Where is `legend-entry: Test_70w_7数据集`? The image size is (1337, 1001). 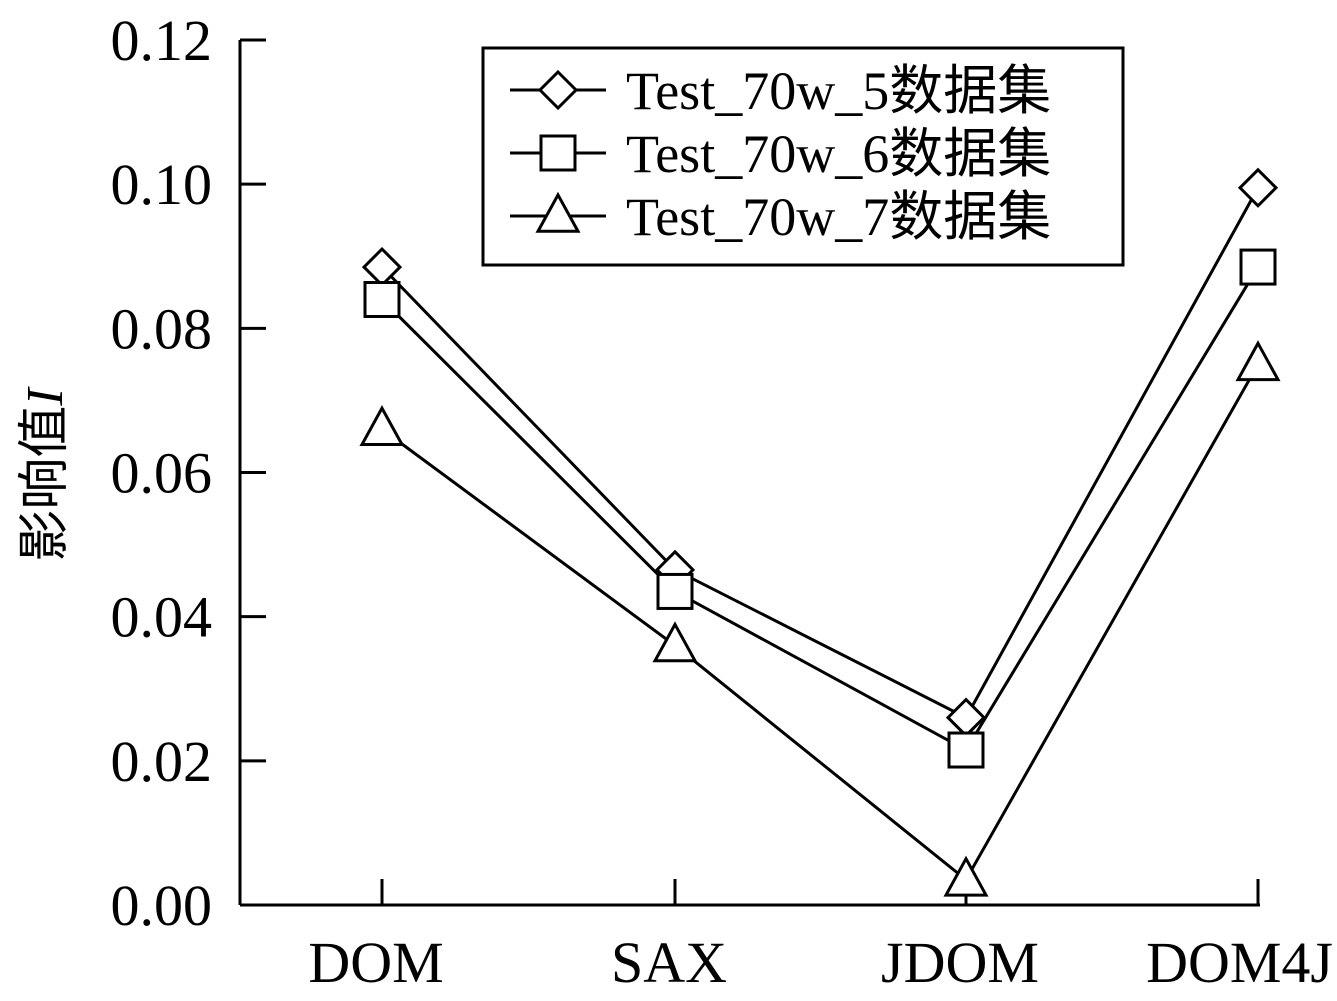 legend-entry: Test_70w_7数据集 is located at coordinates (780, 217).